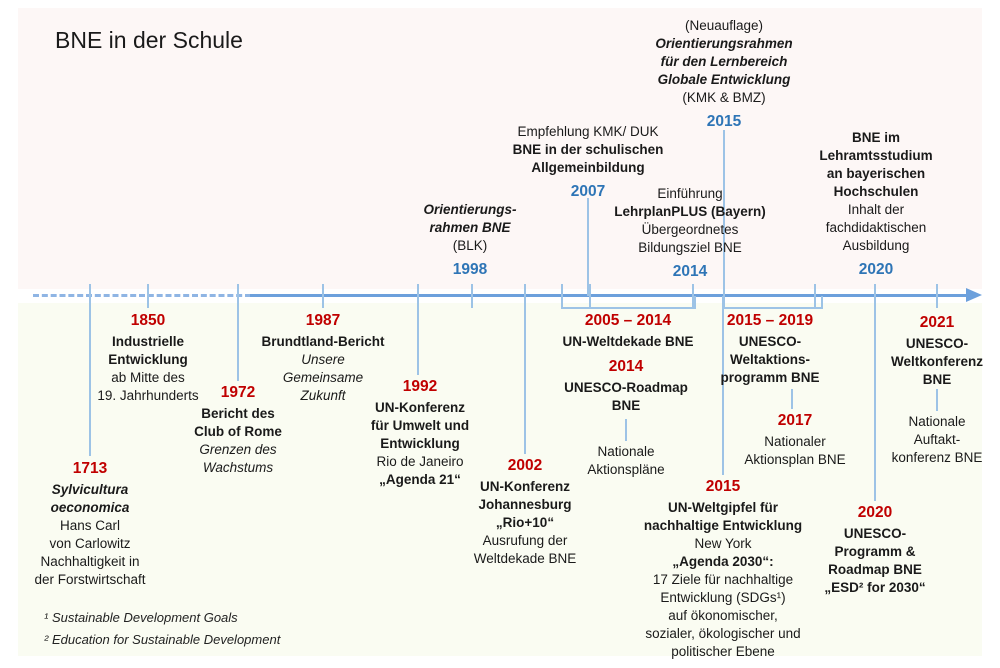 This screenshot has width=1000, height=668. Describe the element at coordinates (162, 639) in the screenshot. I see `footnote-esd: ² Education for Sustainable Development` at that location.